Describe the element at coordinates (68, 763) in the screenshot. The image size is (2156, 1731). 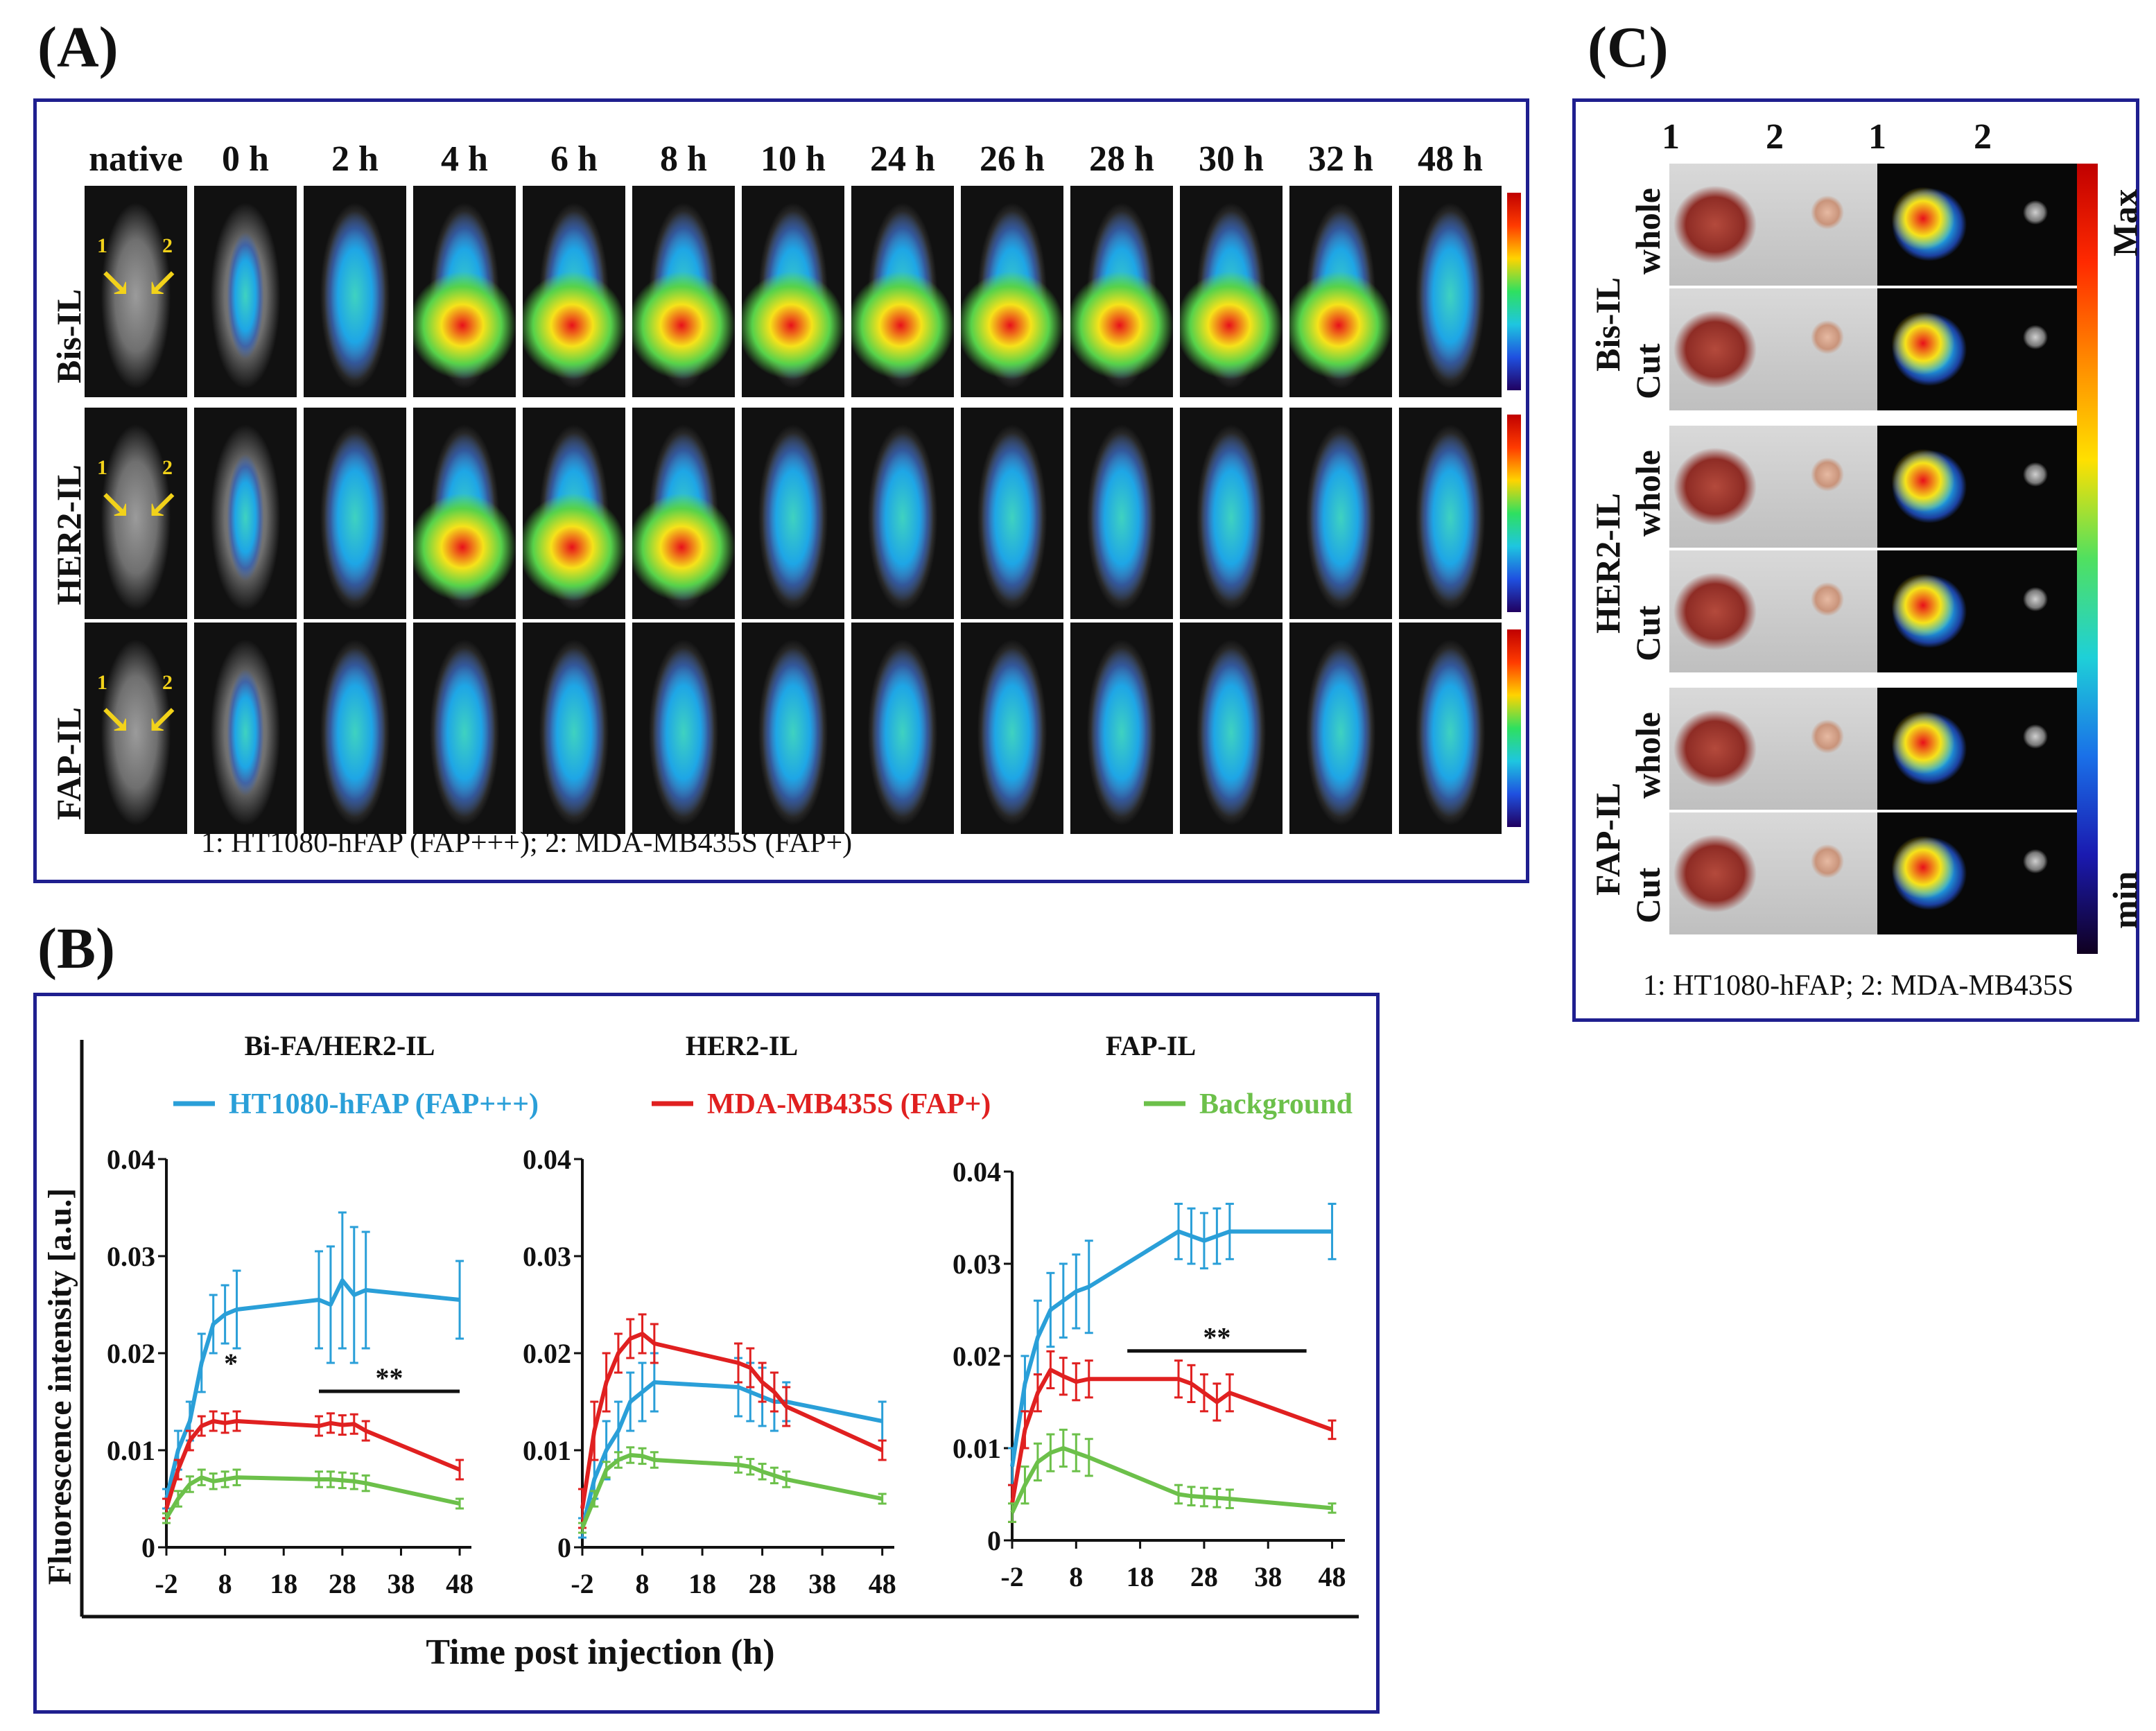
I see `row-label: FAP-IL` at that location.